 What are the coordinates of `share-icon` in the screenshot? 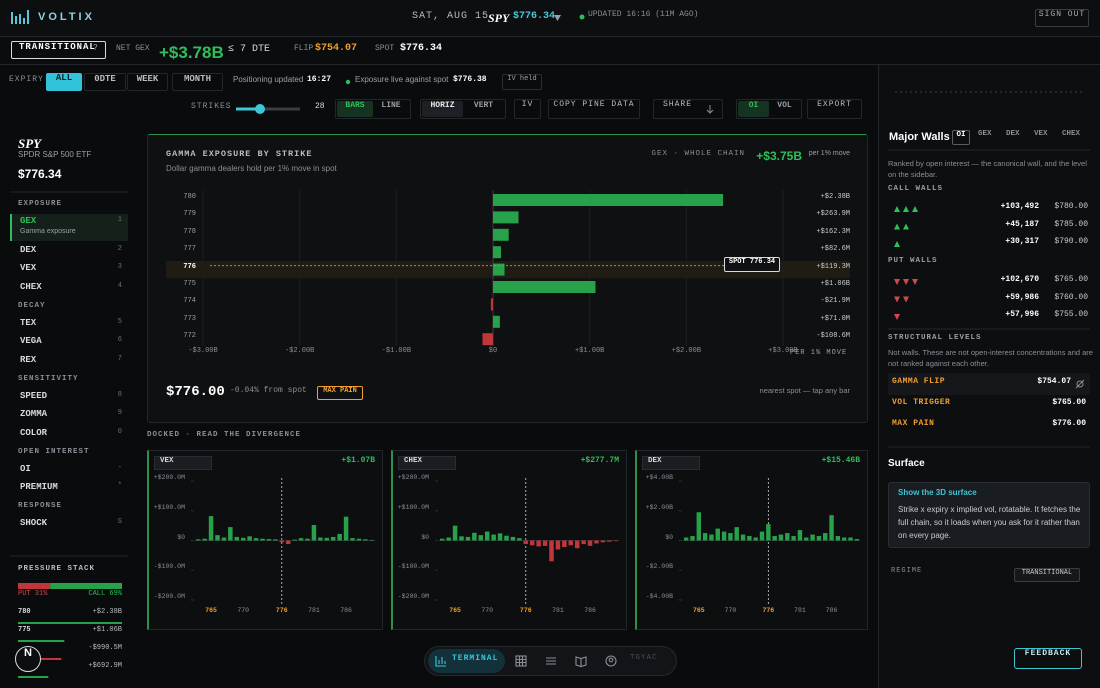 It's located at (710, 109).